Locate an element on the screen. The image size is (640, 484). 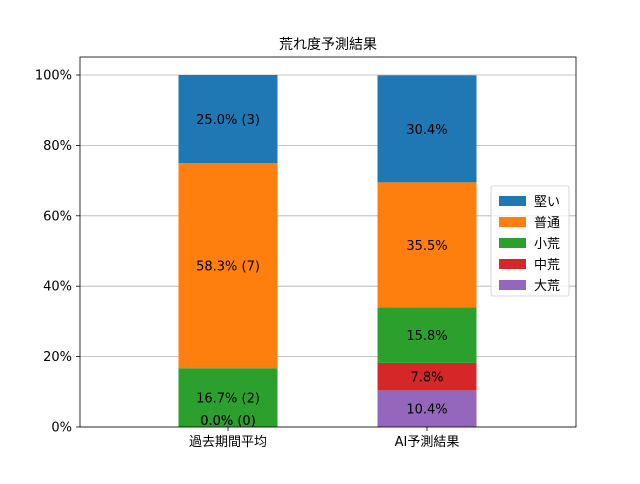
bar-data-label: 25.0% (3) is located at coordinates (228, 120).